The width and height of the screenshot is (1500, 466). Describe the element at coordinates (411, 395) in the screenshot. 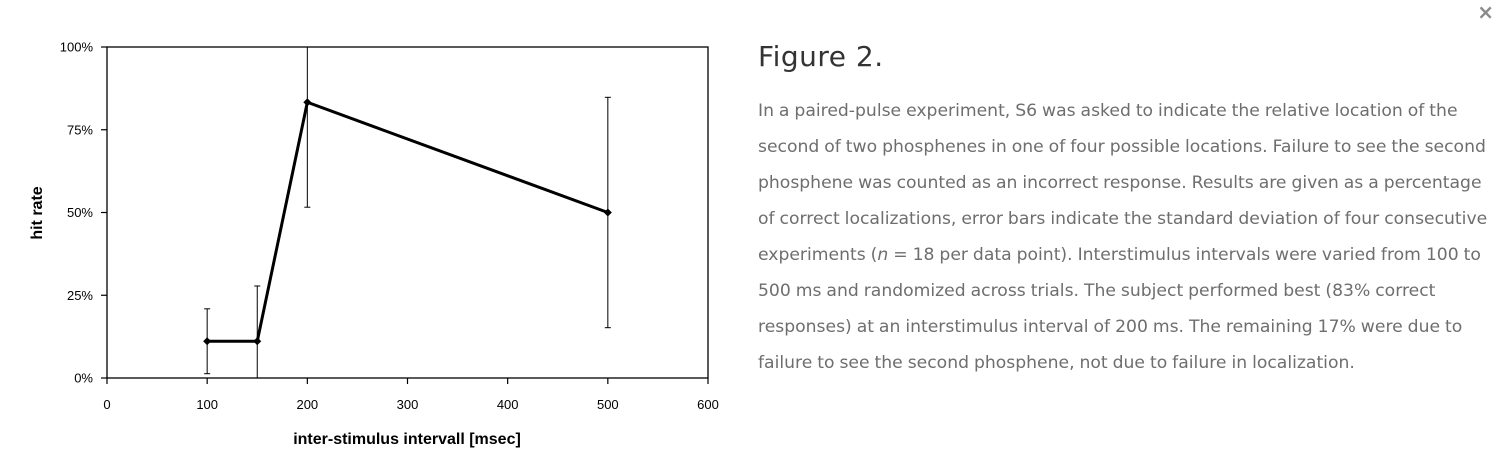

I see `x-axis: 0 100 200 300 400 500 600` at that location.